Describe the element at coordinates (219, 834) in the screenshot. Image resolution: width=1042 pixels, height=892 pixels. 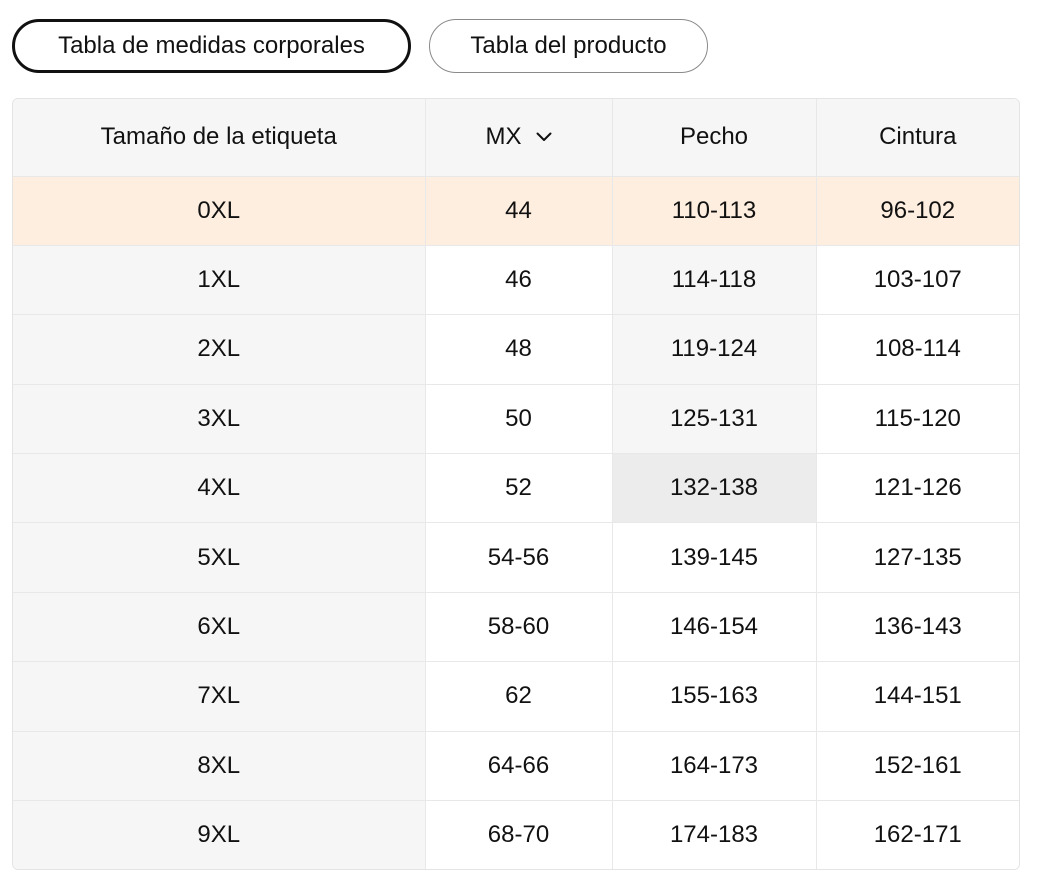
I see `size-cell: 9XL` at that location.